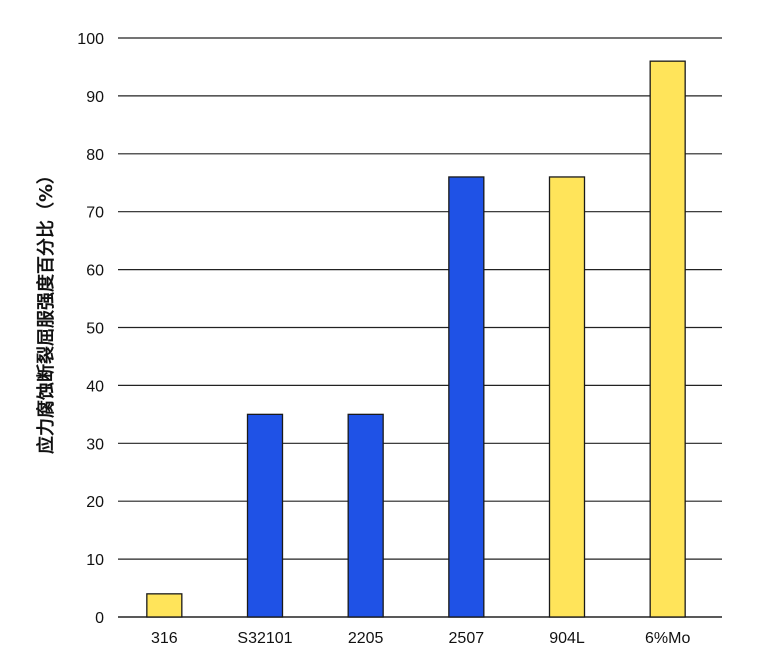  I want to click on x-category-label: 2205, so click(366, 638).